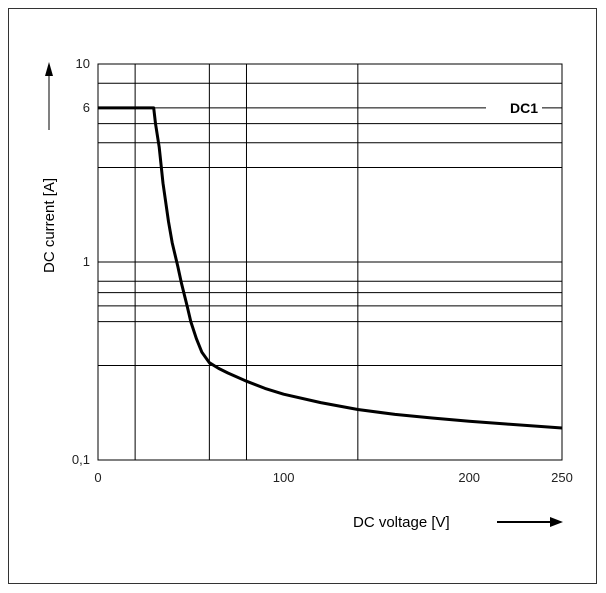  I want to click on y-tick-label: 6, so click(86, 107).